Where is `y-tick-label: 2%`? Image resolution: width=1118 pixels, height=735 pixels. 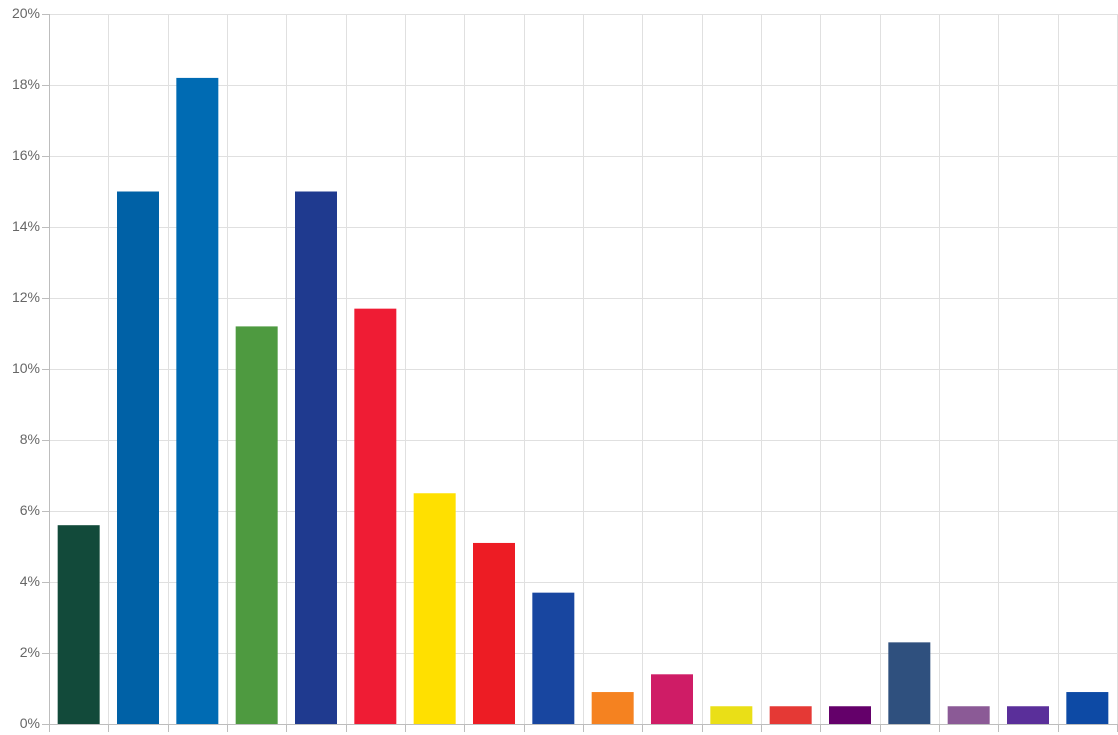
y-tick-label: 2% is located at coordinates (30, 652).